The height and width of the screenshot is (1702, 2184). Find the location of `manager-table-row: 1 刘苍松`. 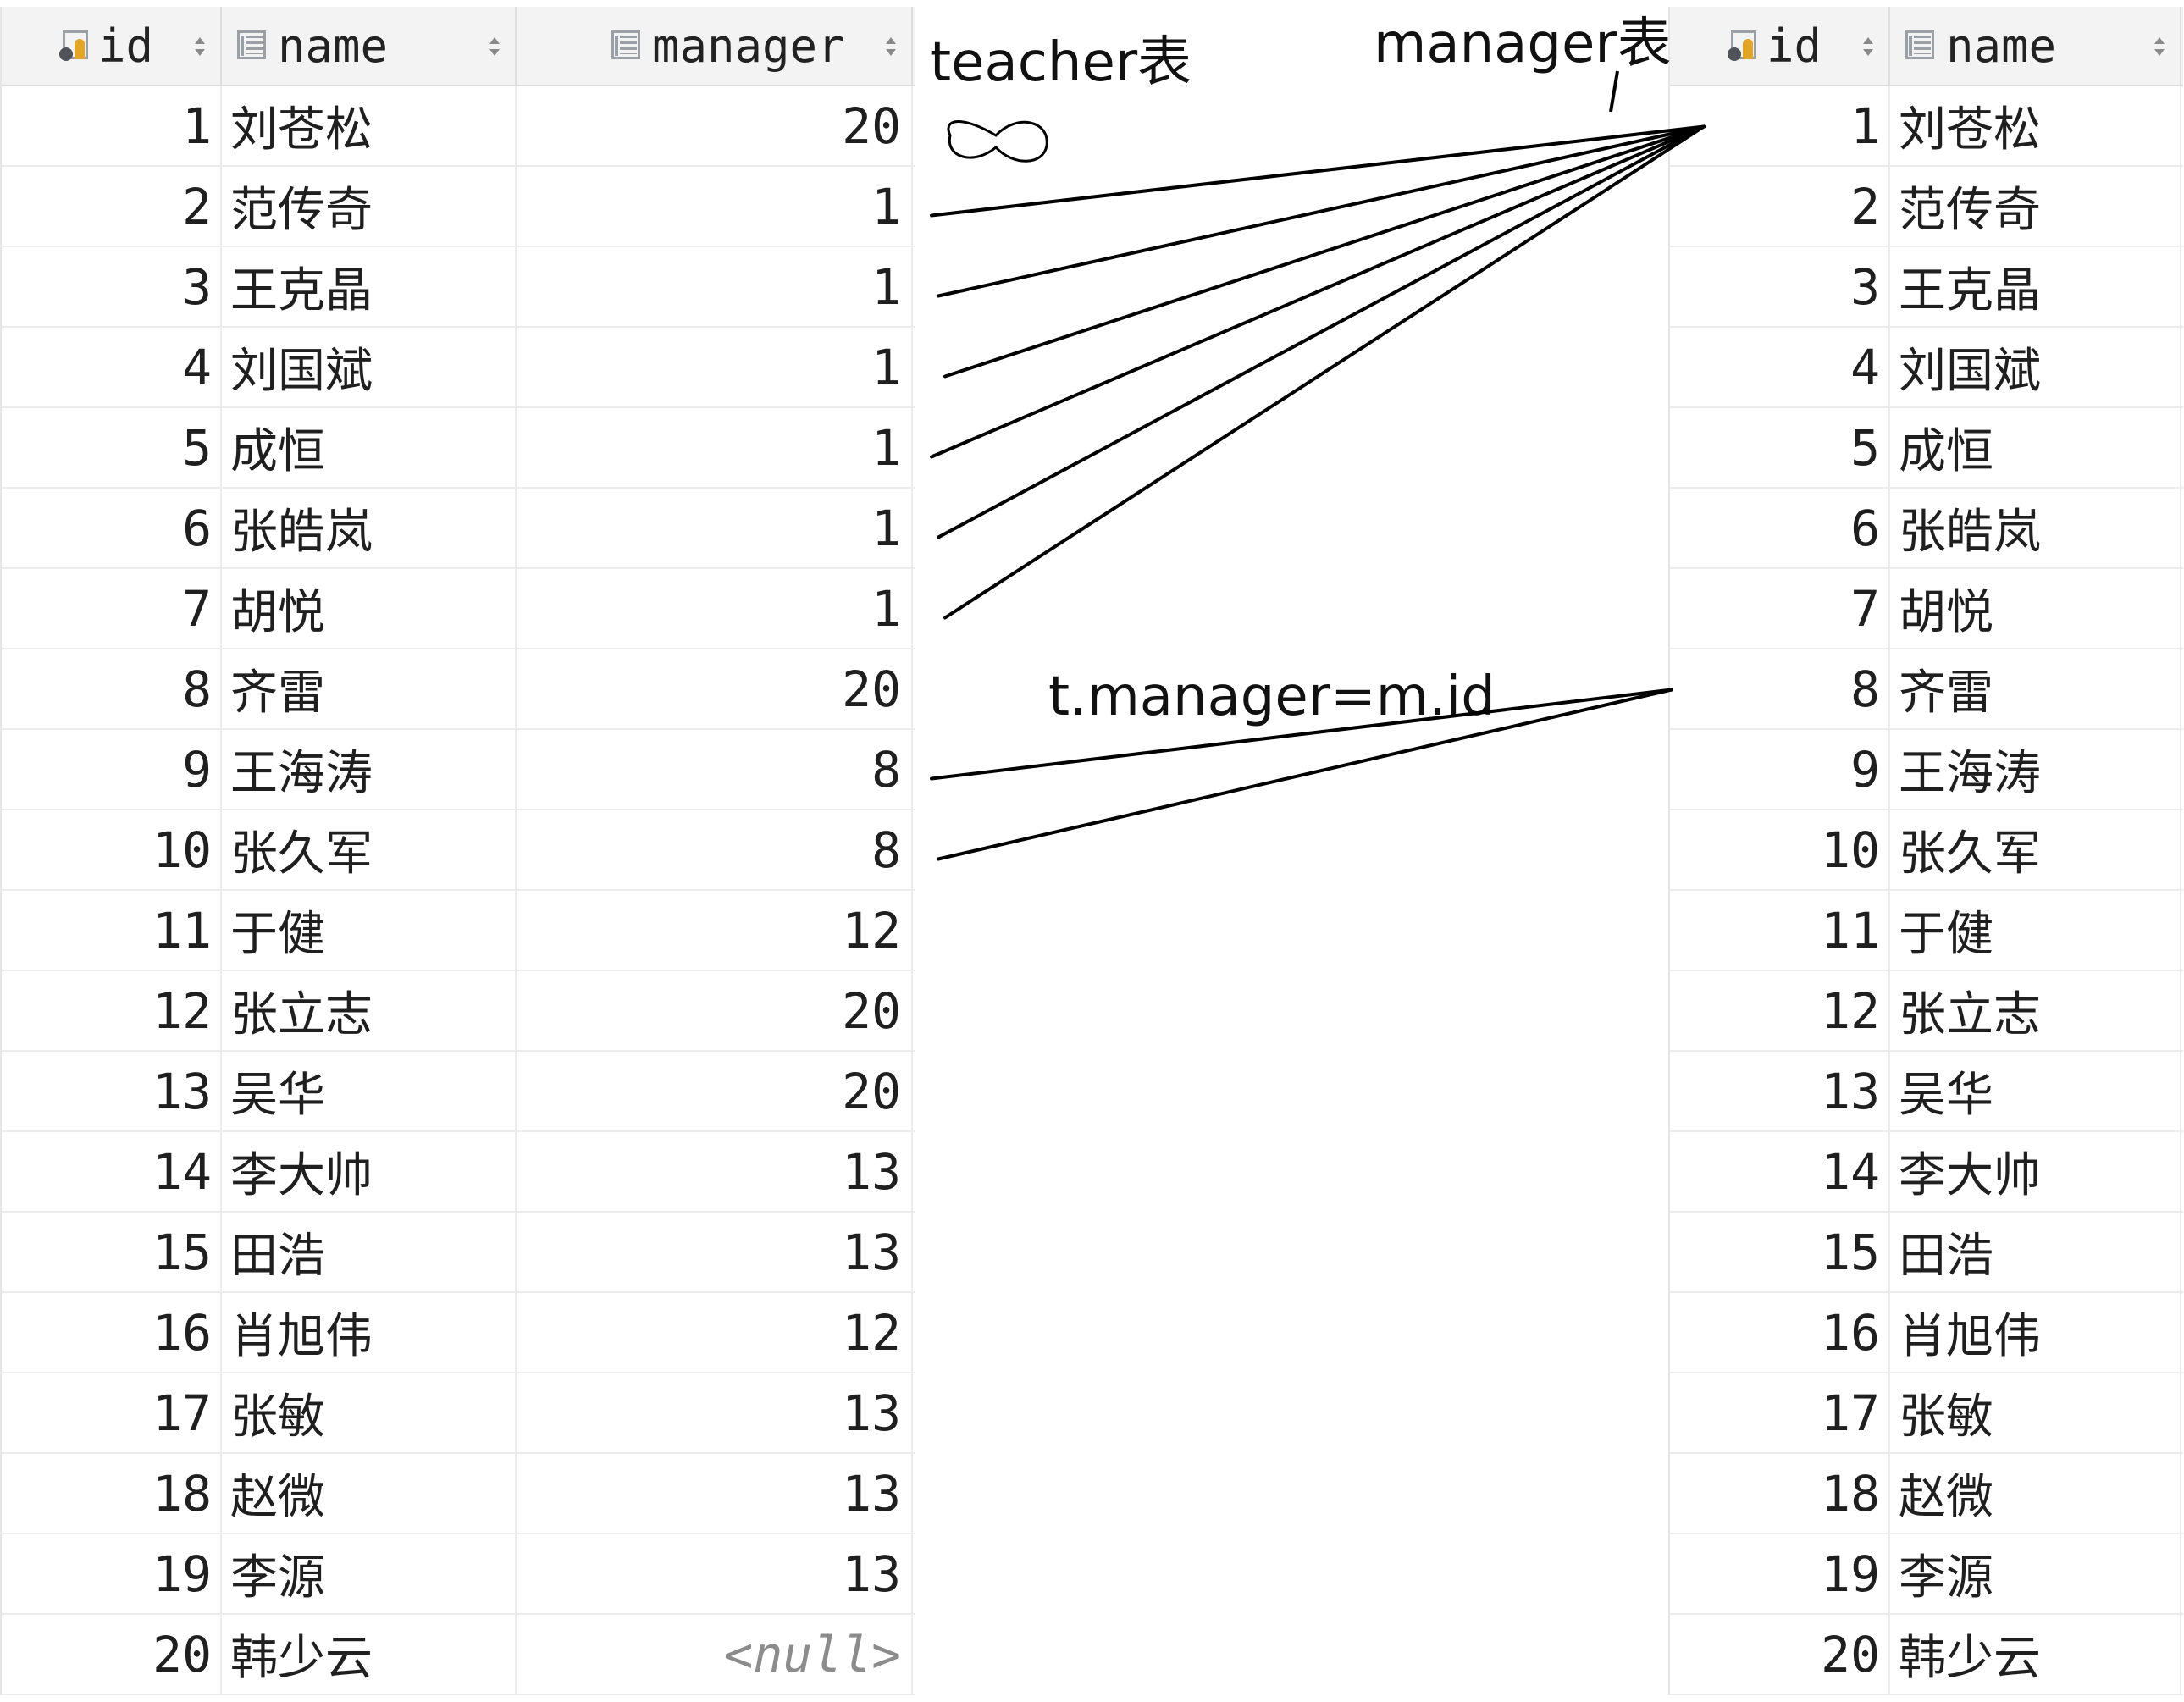

manager-table-row: 1 刘苍松 is located at coordinates (1926, 127).